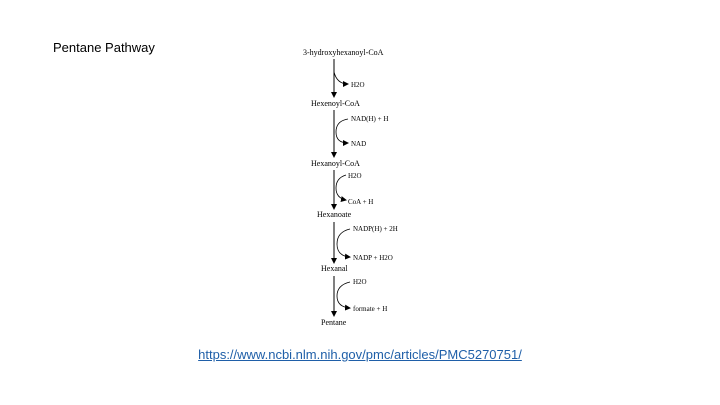 This screenshot has width=720, height=405. What do you see at coordinates (335, 103) in the screenshot?
I see `compound-hexenoyl-coa: Hexenoyl-CoA` at bounding box center [335, 103].